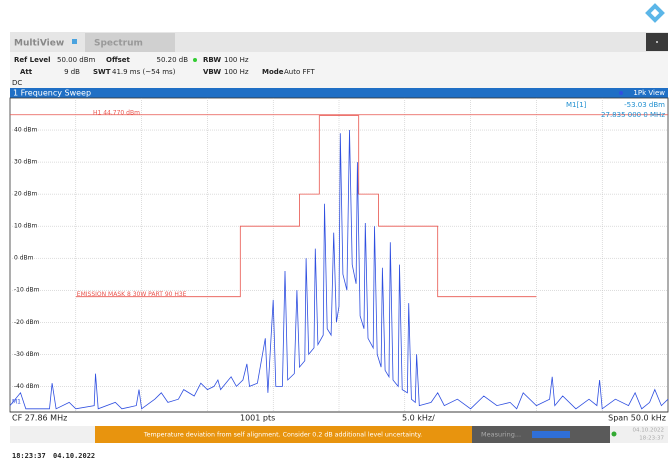 The height and width of the screenshot is (466, 672). I want to click on trace-dot, so click(621, 93).